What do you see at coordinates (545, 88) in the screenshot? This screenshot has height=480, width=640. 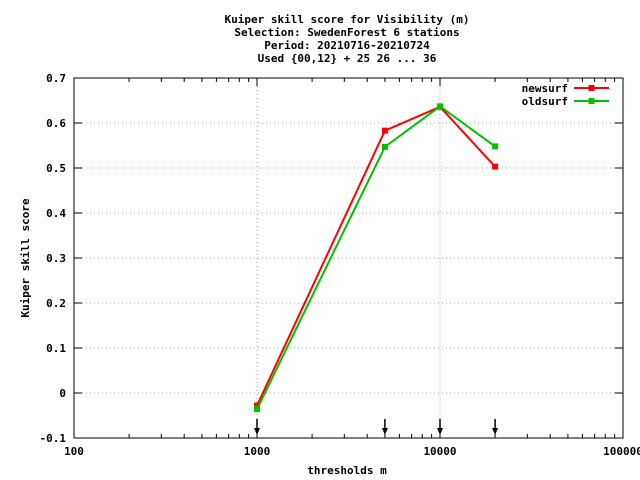 I see `legend-label-newsurf: newsurf` at bounding box center [545, 88].